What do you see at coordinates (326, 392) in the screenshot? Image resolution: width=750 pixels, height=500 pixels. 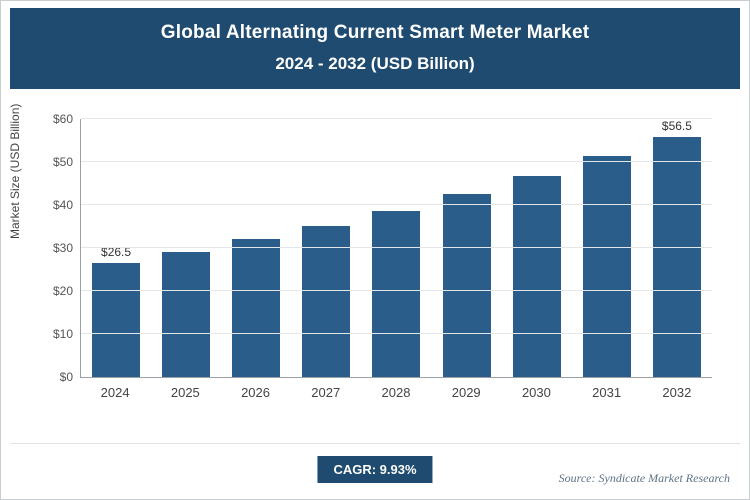 I see `x-tick-label: 2027` at bounding box center [326, 392].